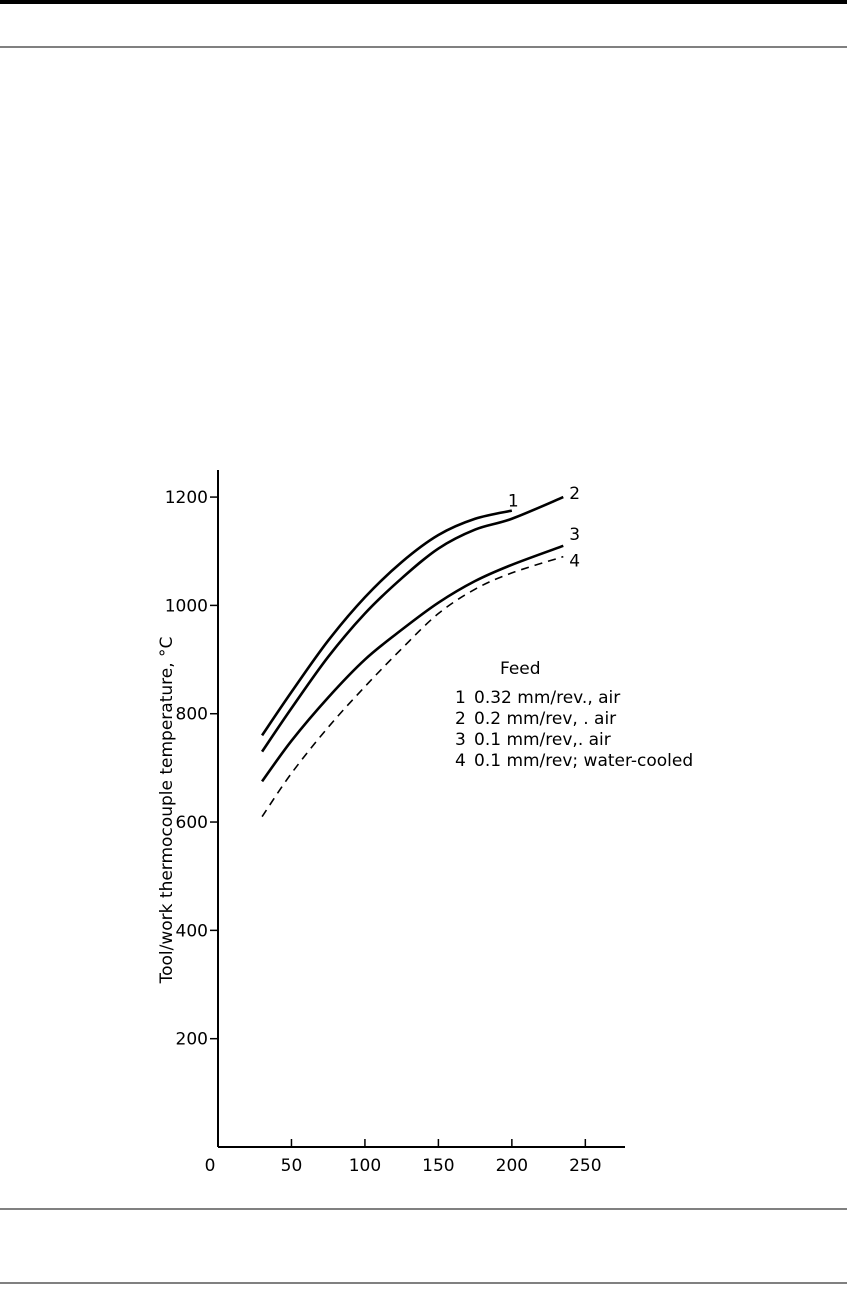  I want to click on y-tick-label: 400, so click(192, 931).